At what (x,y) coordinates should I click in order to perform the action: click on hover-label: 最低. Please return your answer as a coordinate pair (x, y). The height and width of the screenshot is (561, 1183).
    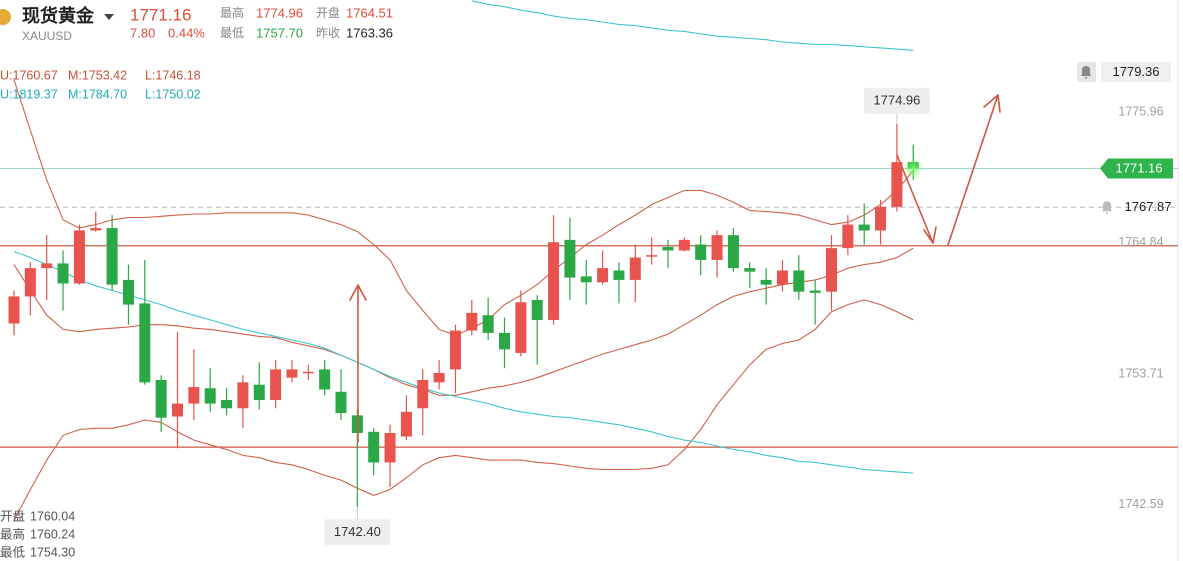
    Looking at the image, I should click on (13, 552).